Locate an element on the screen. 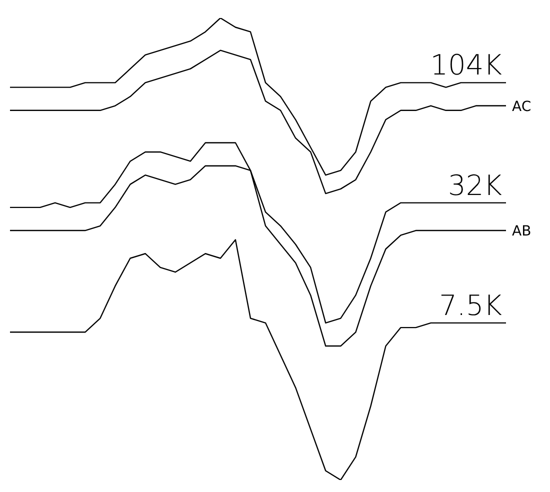 The height and width of the screenshot is (492, 550). series-label: 104K is located at coordinates (466, 65).